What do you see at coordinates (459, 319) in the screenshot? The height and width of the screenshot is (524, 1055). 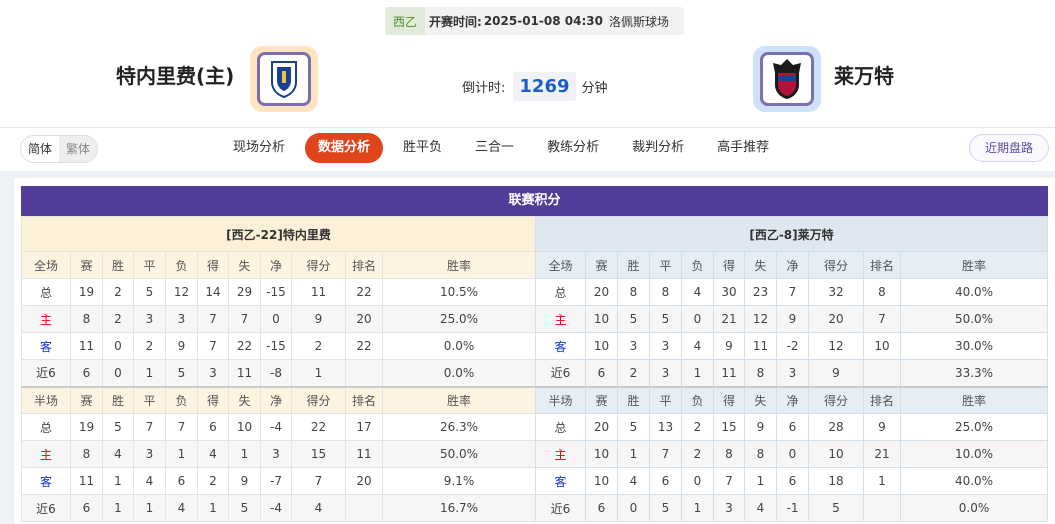 I see `table-cell: 25.0%` at bounding box center [459, 319].